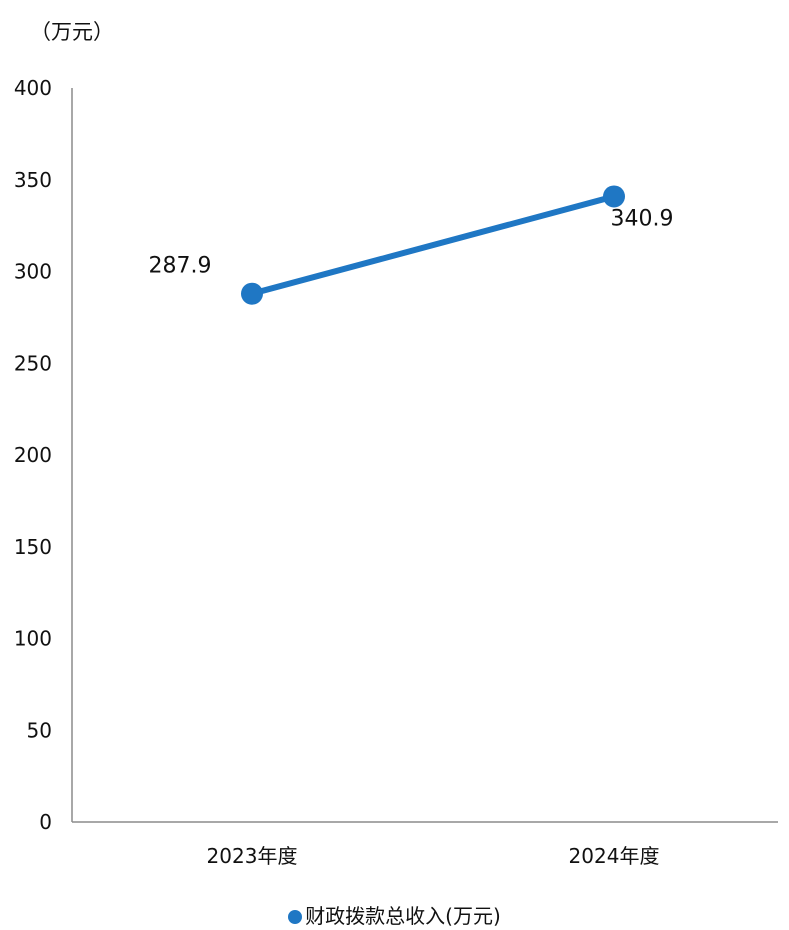  I want to click on y-axis-unit-label: （万元）, so click(72, 32).